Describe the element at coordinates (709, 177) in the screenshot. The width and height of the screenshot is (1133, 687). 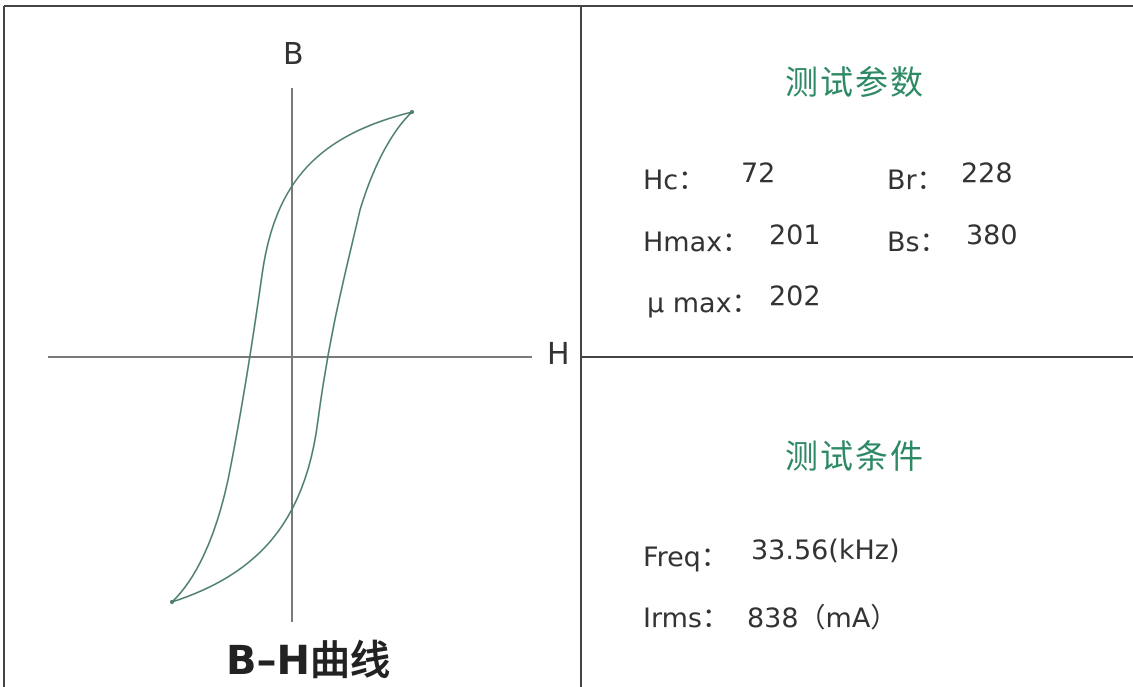
I see `param-hc: Hc： 72` at that location.